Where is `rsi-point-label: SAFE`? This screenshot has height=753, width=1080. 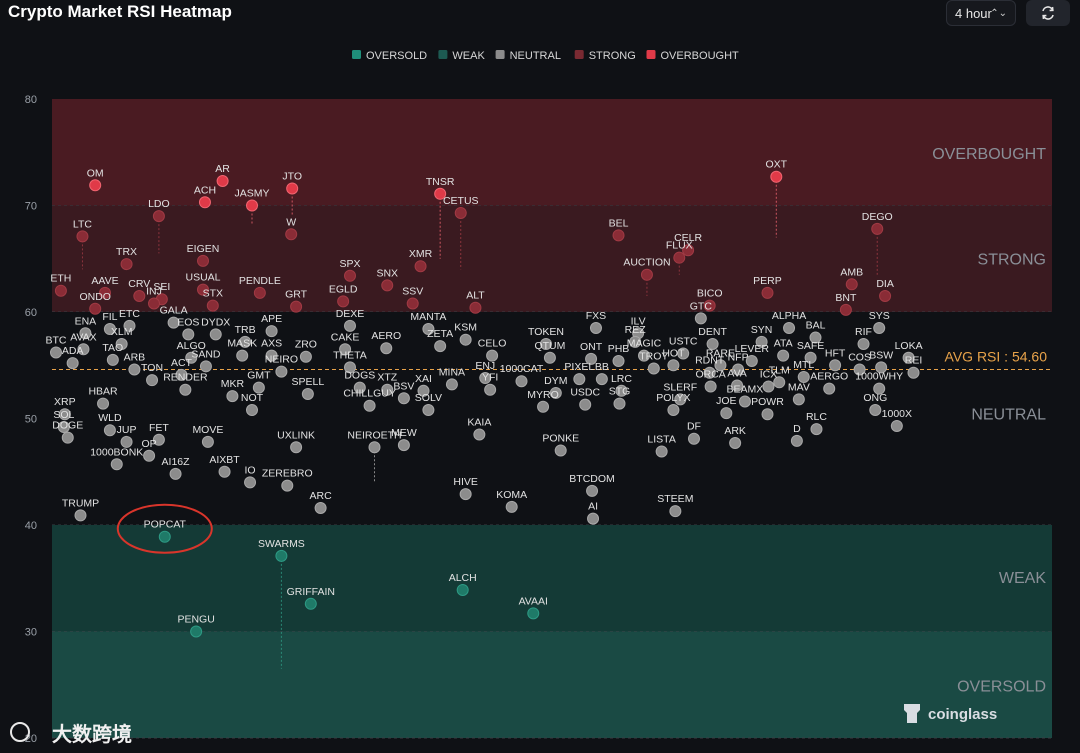
rsi-point-label: SAFE is located at coordinates (810, 346).